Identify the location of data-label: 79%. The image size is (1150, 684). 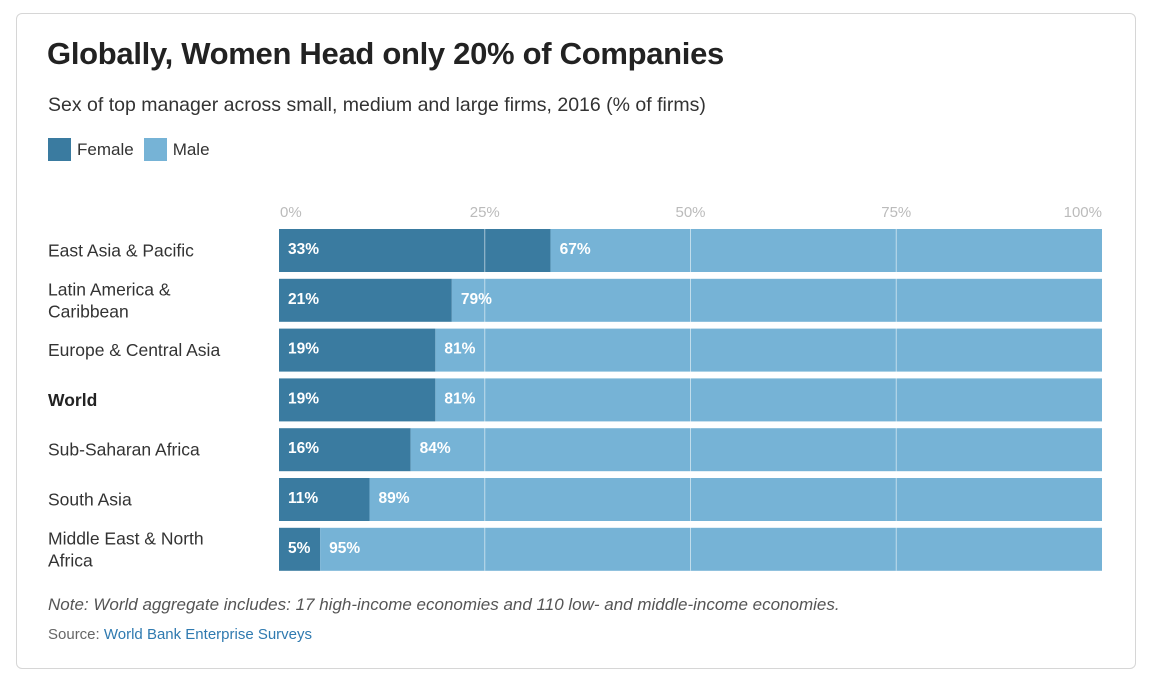
(476, 299).